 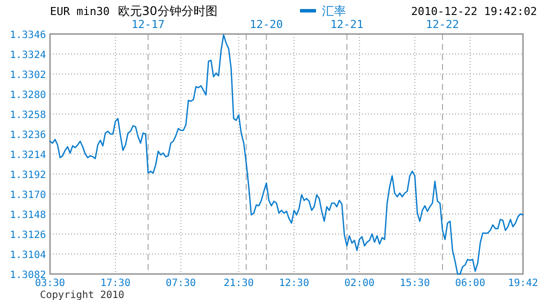 What do you see at coordinates (28, 235) in the screenshot?
I see `y-tick-label: 1.3126` at bounding box center [28, 235].